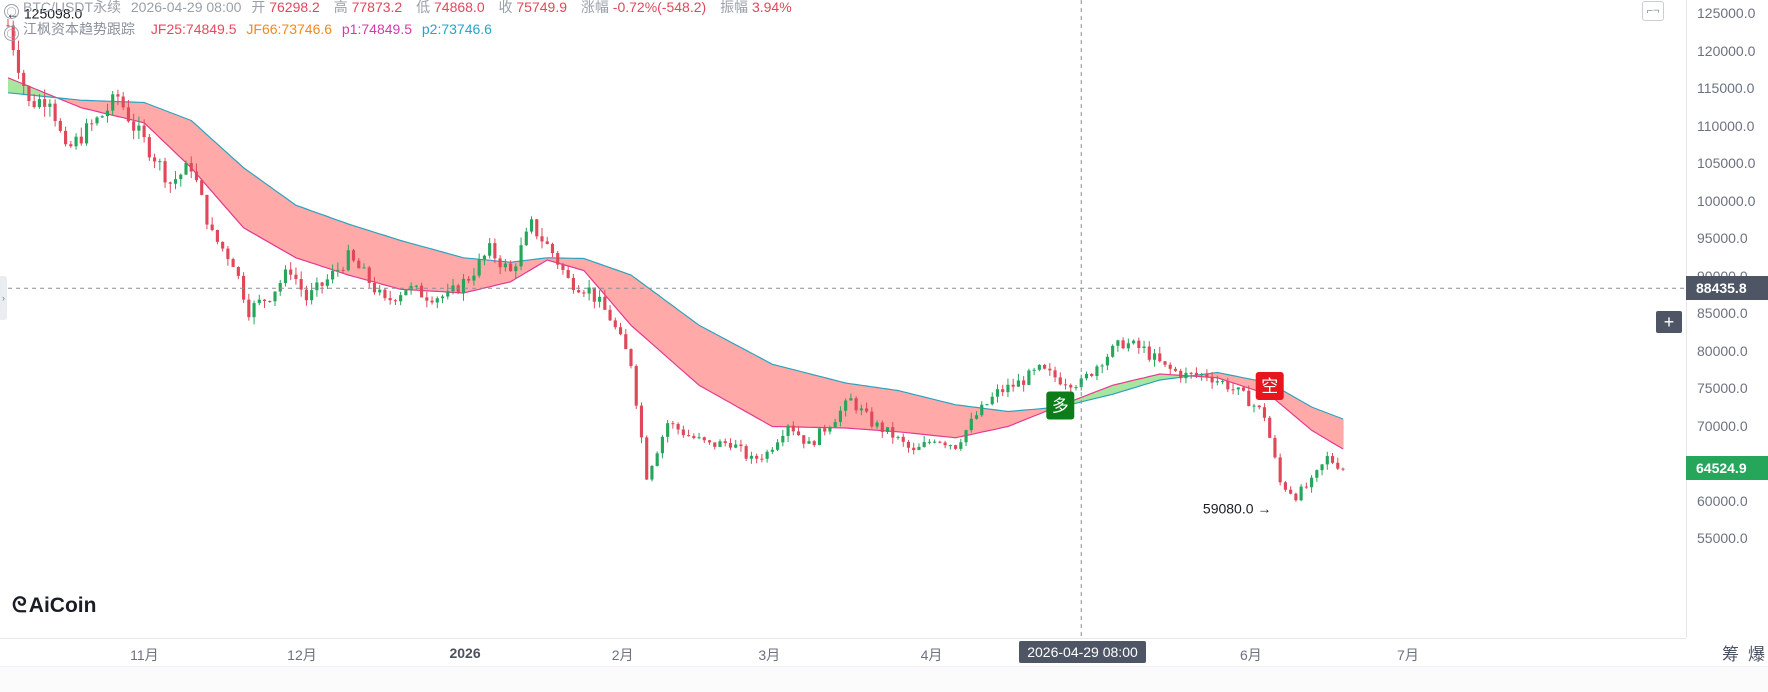 This screenshot has height=692, width=1768. Describe the element at coordinates (54, 605) in the screenshot. I see `aicoin-logo: ᘓAiCoin` at that location.